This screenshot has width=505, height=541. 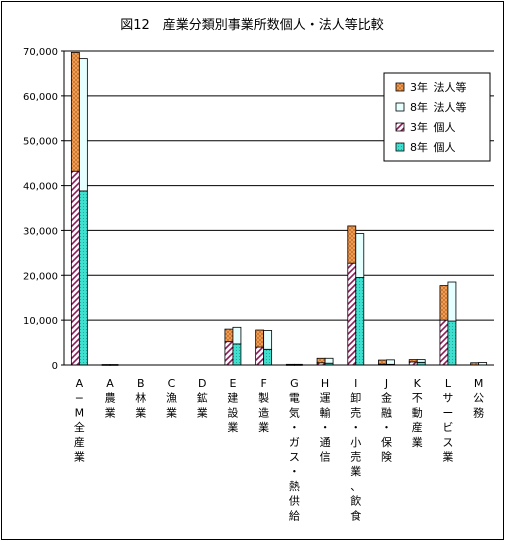 I want to click on x-category-label: 食, so click(x=355, y=515).